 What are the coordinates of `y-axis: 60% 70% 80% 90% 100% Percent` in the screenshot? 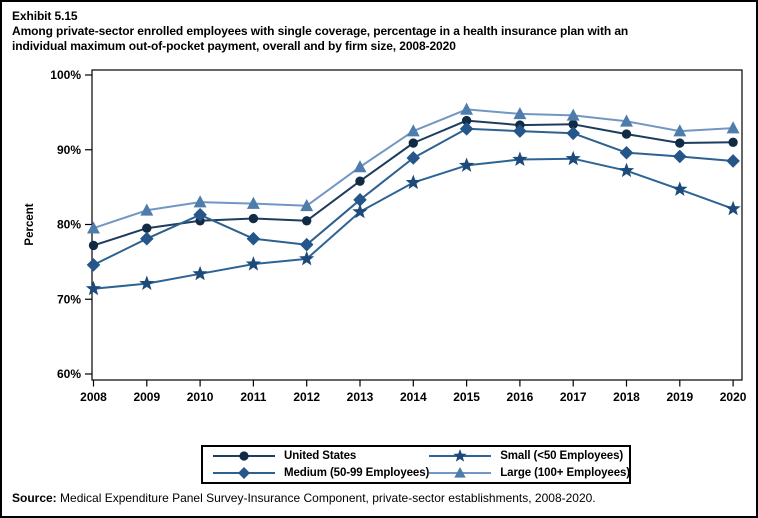 It's located at (58, 224).